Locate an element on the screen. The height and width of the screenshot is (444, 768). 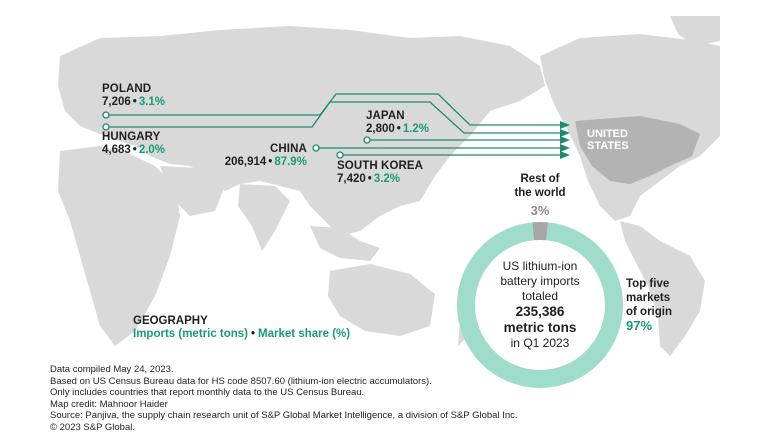
country-stats-japan: 2,800 • 1.2% is located at coordinates (397, 129).